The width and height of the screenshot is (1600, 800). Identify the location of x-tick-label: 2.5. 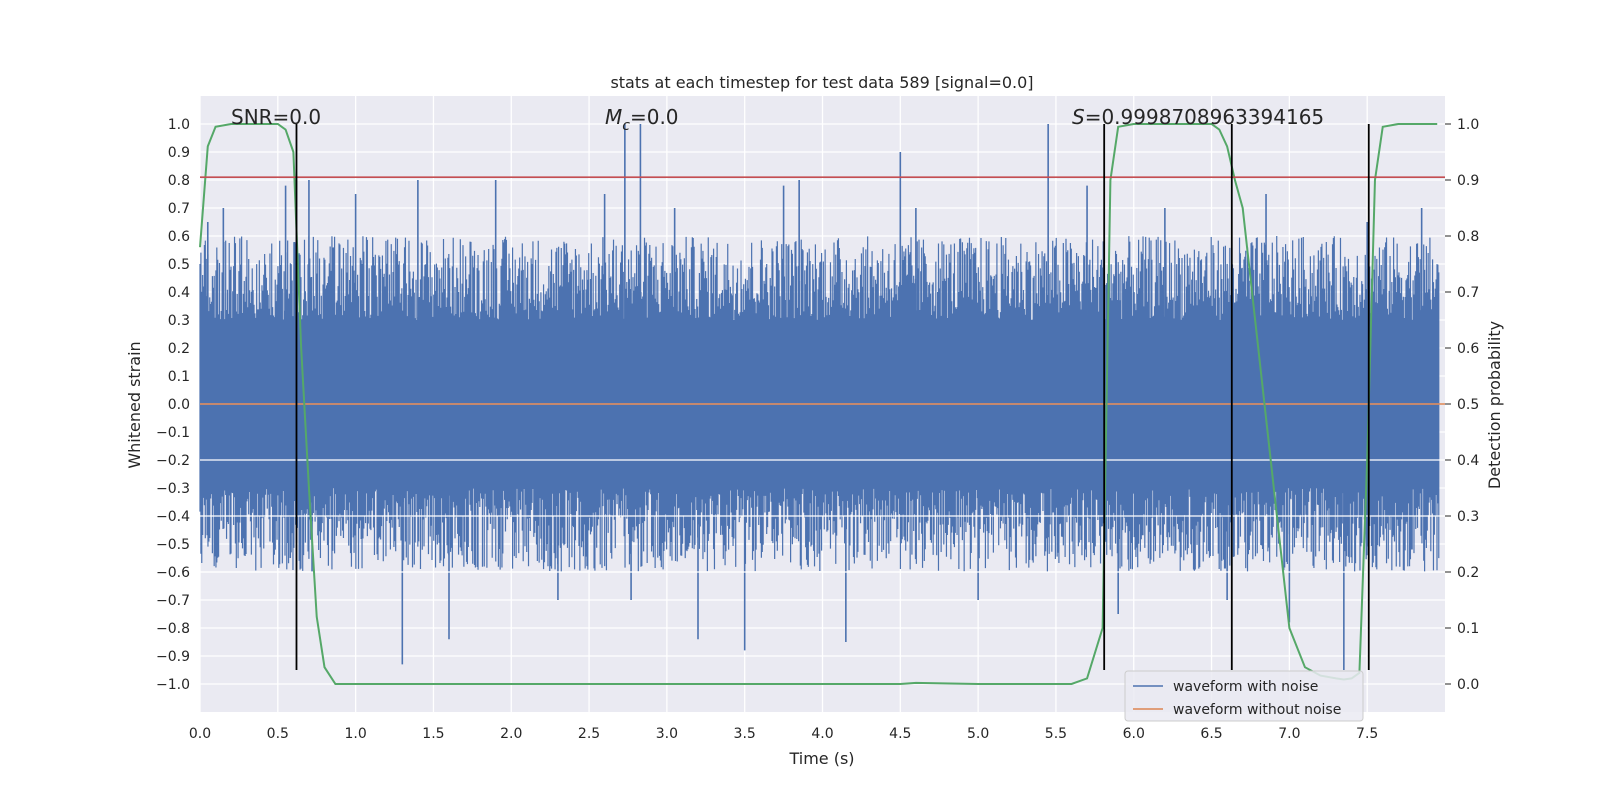
(589, 734).